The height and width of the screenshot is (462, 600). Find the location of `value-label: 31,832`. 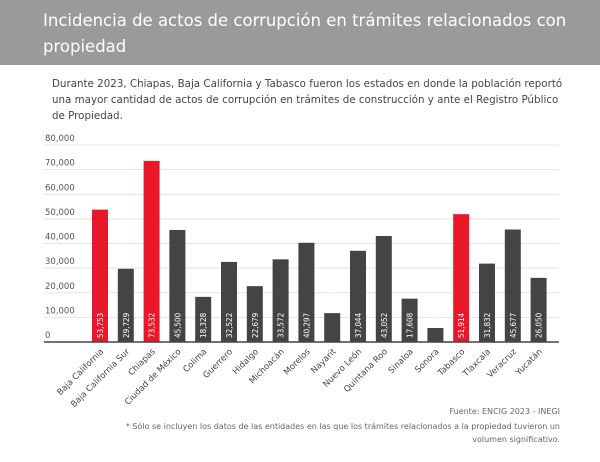

value-label: 31,832 is located at coordinates (487, 325).